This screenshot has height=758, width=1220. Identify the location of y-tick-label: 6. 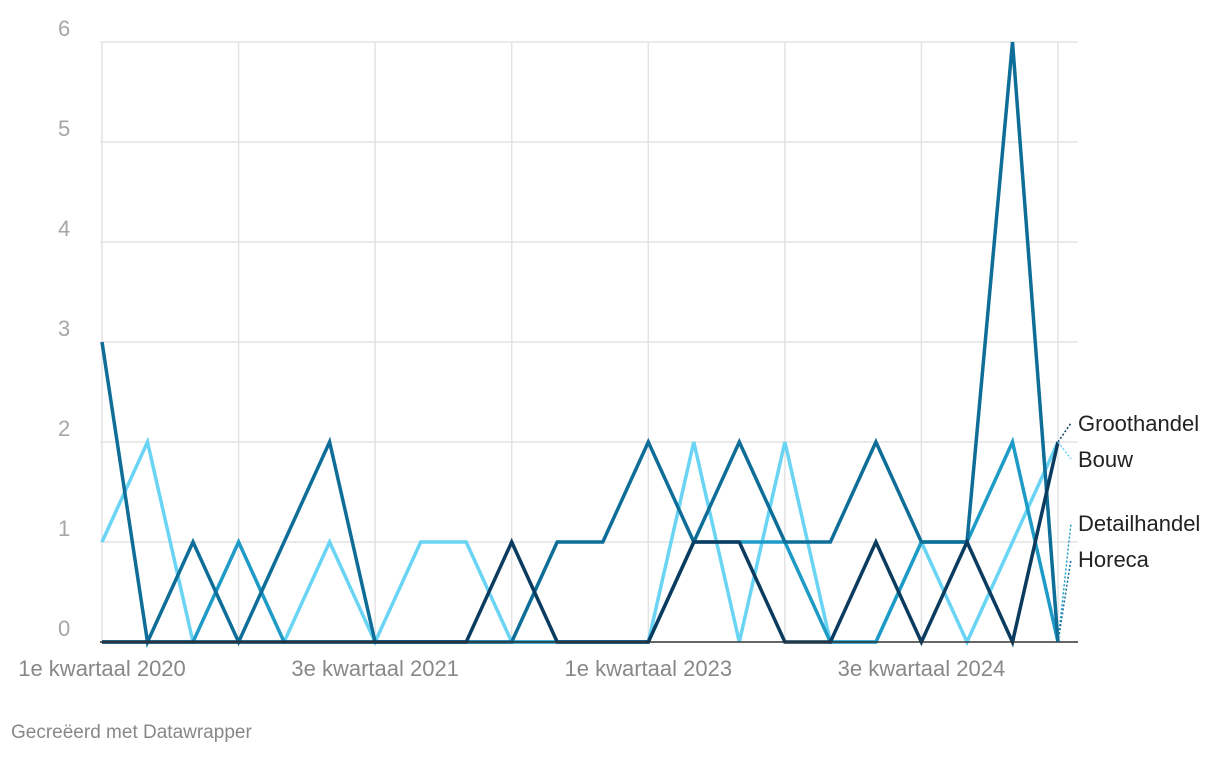
(64, 28).